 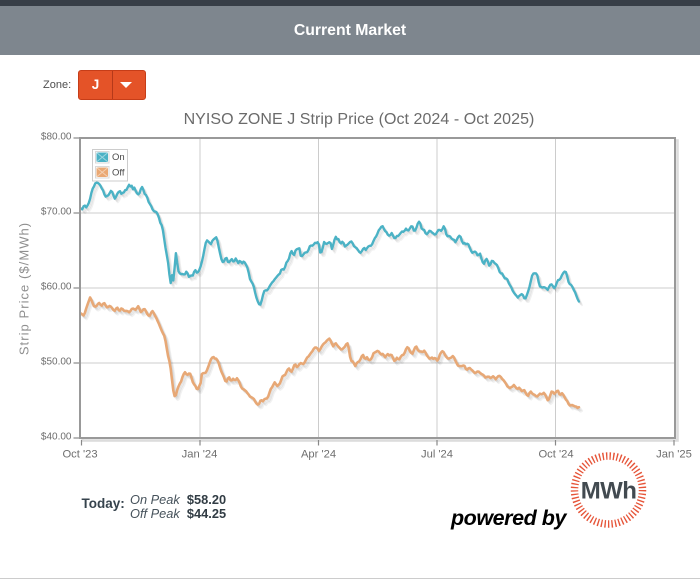 What do you see at coordinates (56, 437) in the screenshot?
I see `svg-text: $40.00` at bounding box center [56, 437].